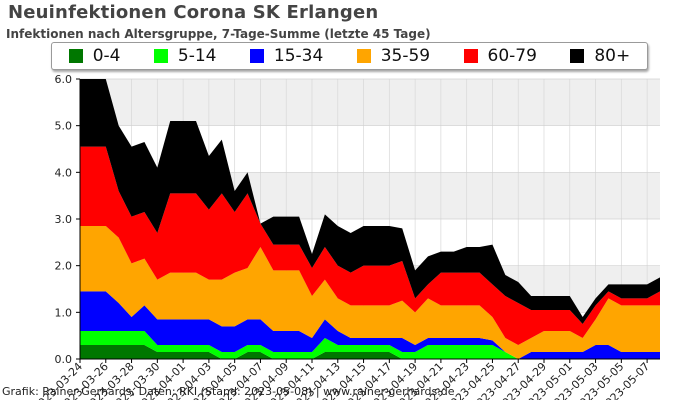  What do you see at coordinates (64, 79) in the screenshot?
I see `y-tick-label: 6.0` at bounding box center [64, 79].